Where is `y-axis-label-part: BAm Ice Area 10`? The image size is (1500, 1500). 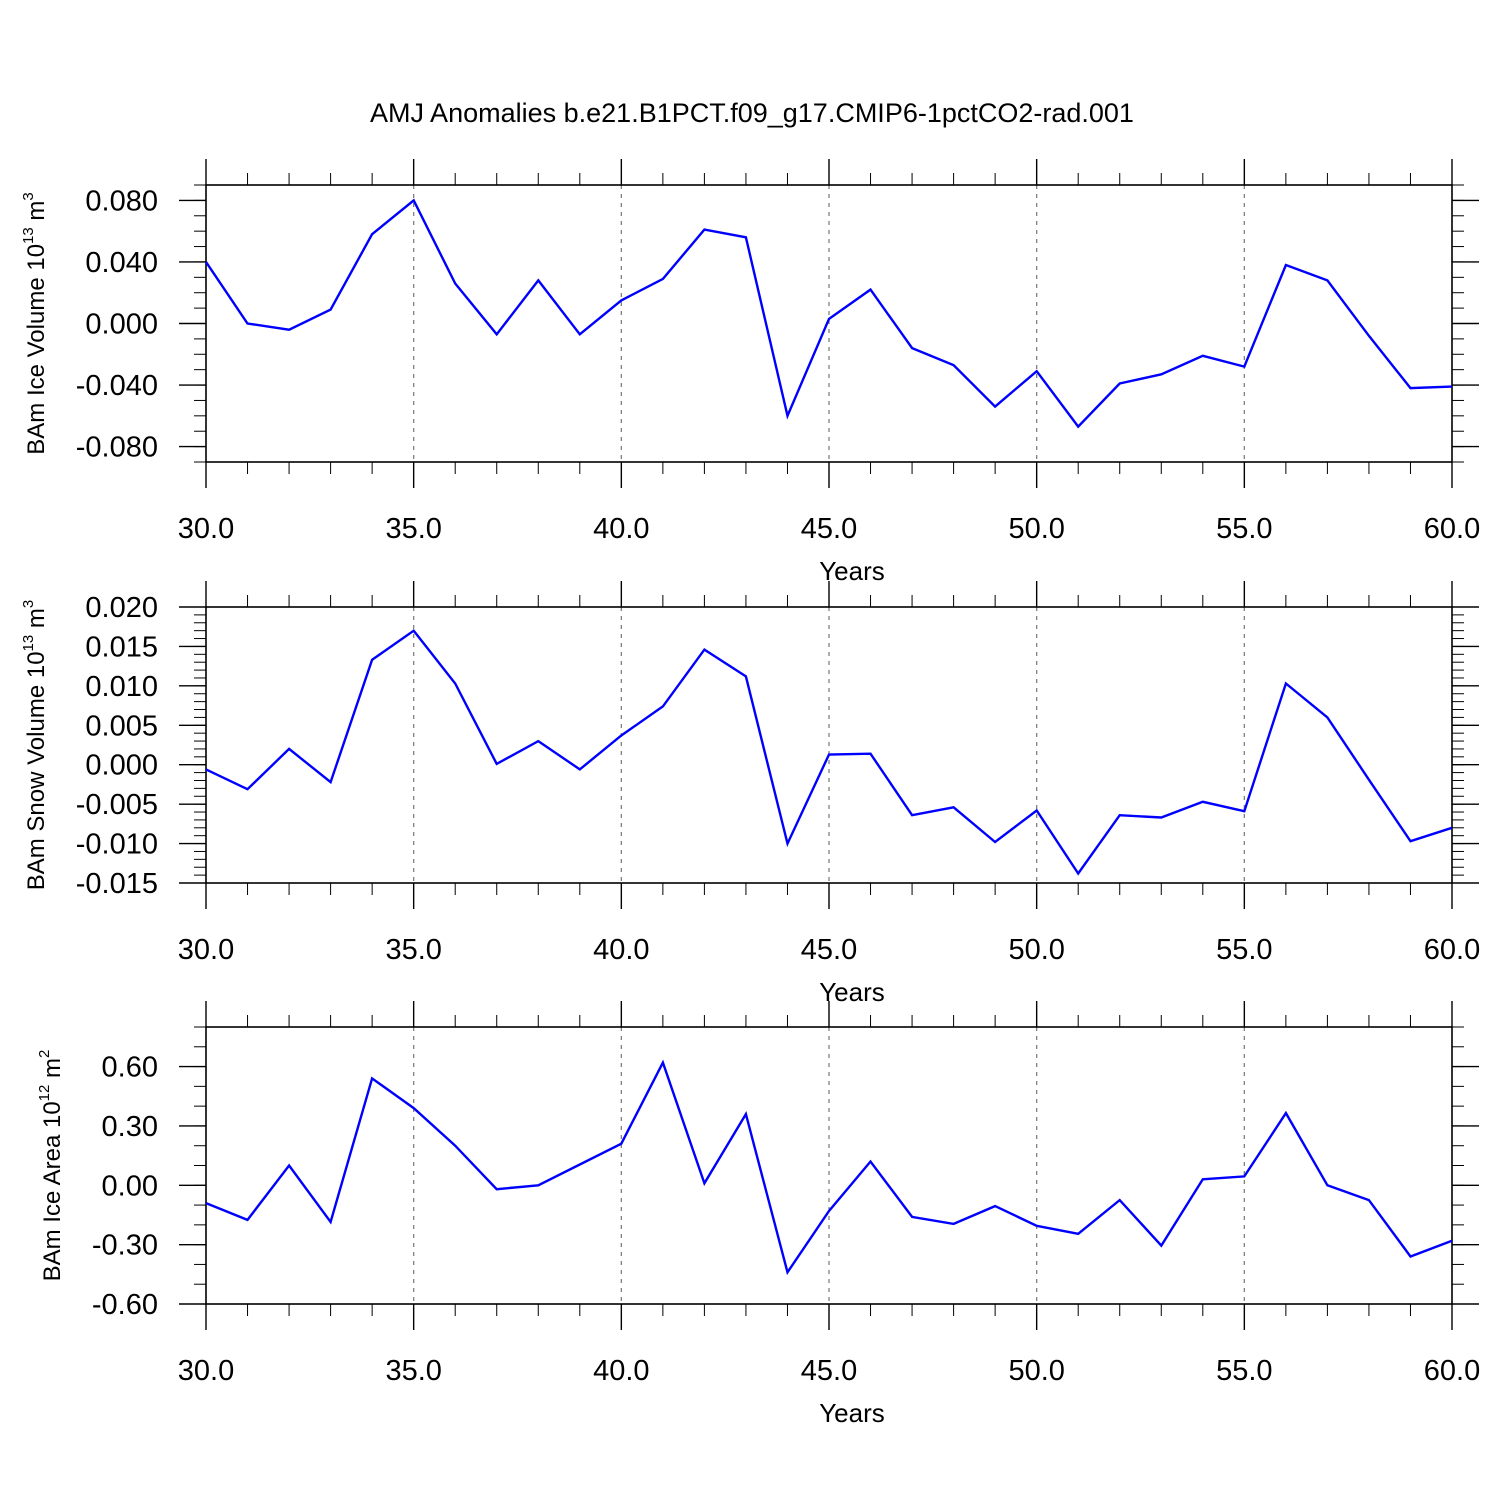 y-axis-label-part: BAm Ice Area 10 is located at coordinates (52, 1191).